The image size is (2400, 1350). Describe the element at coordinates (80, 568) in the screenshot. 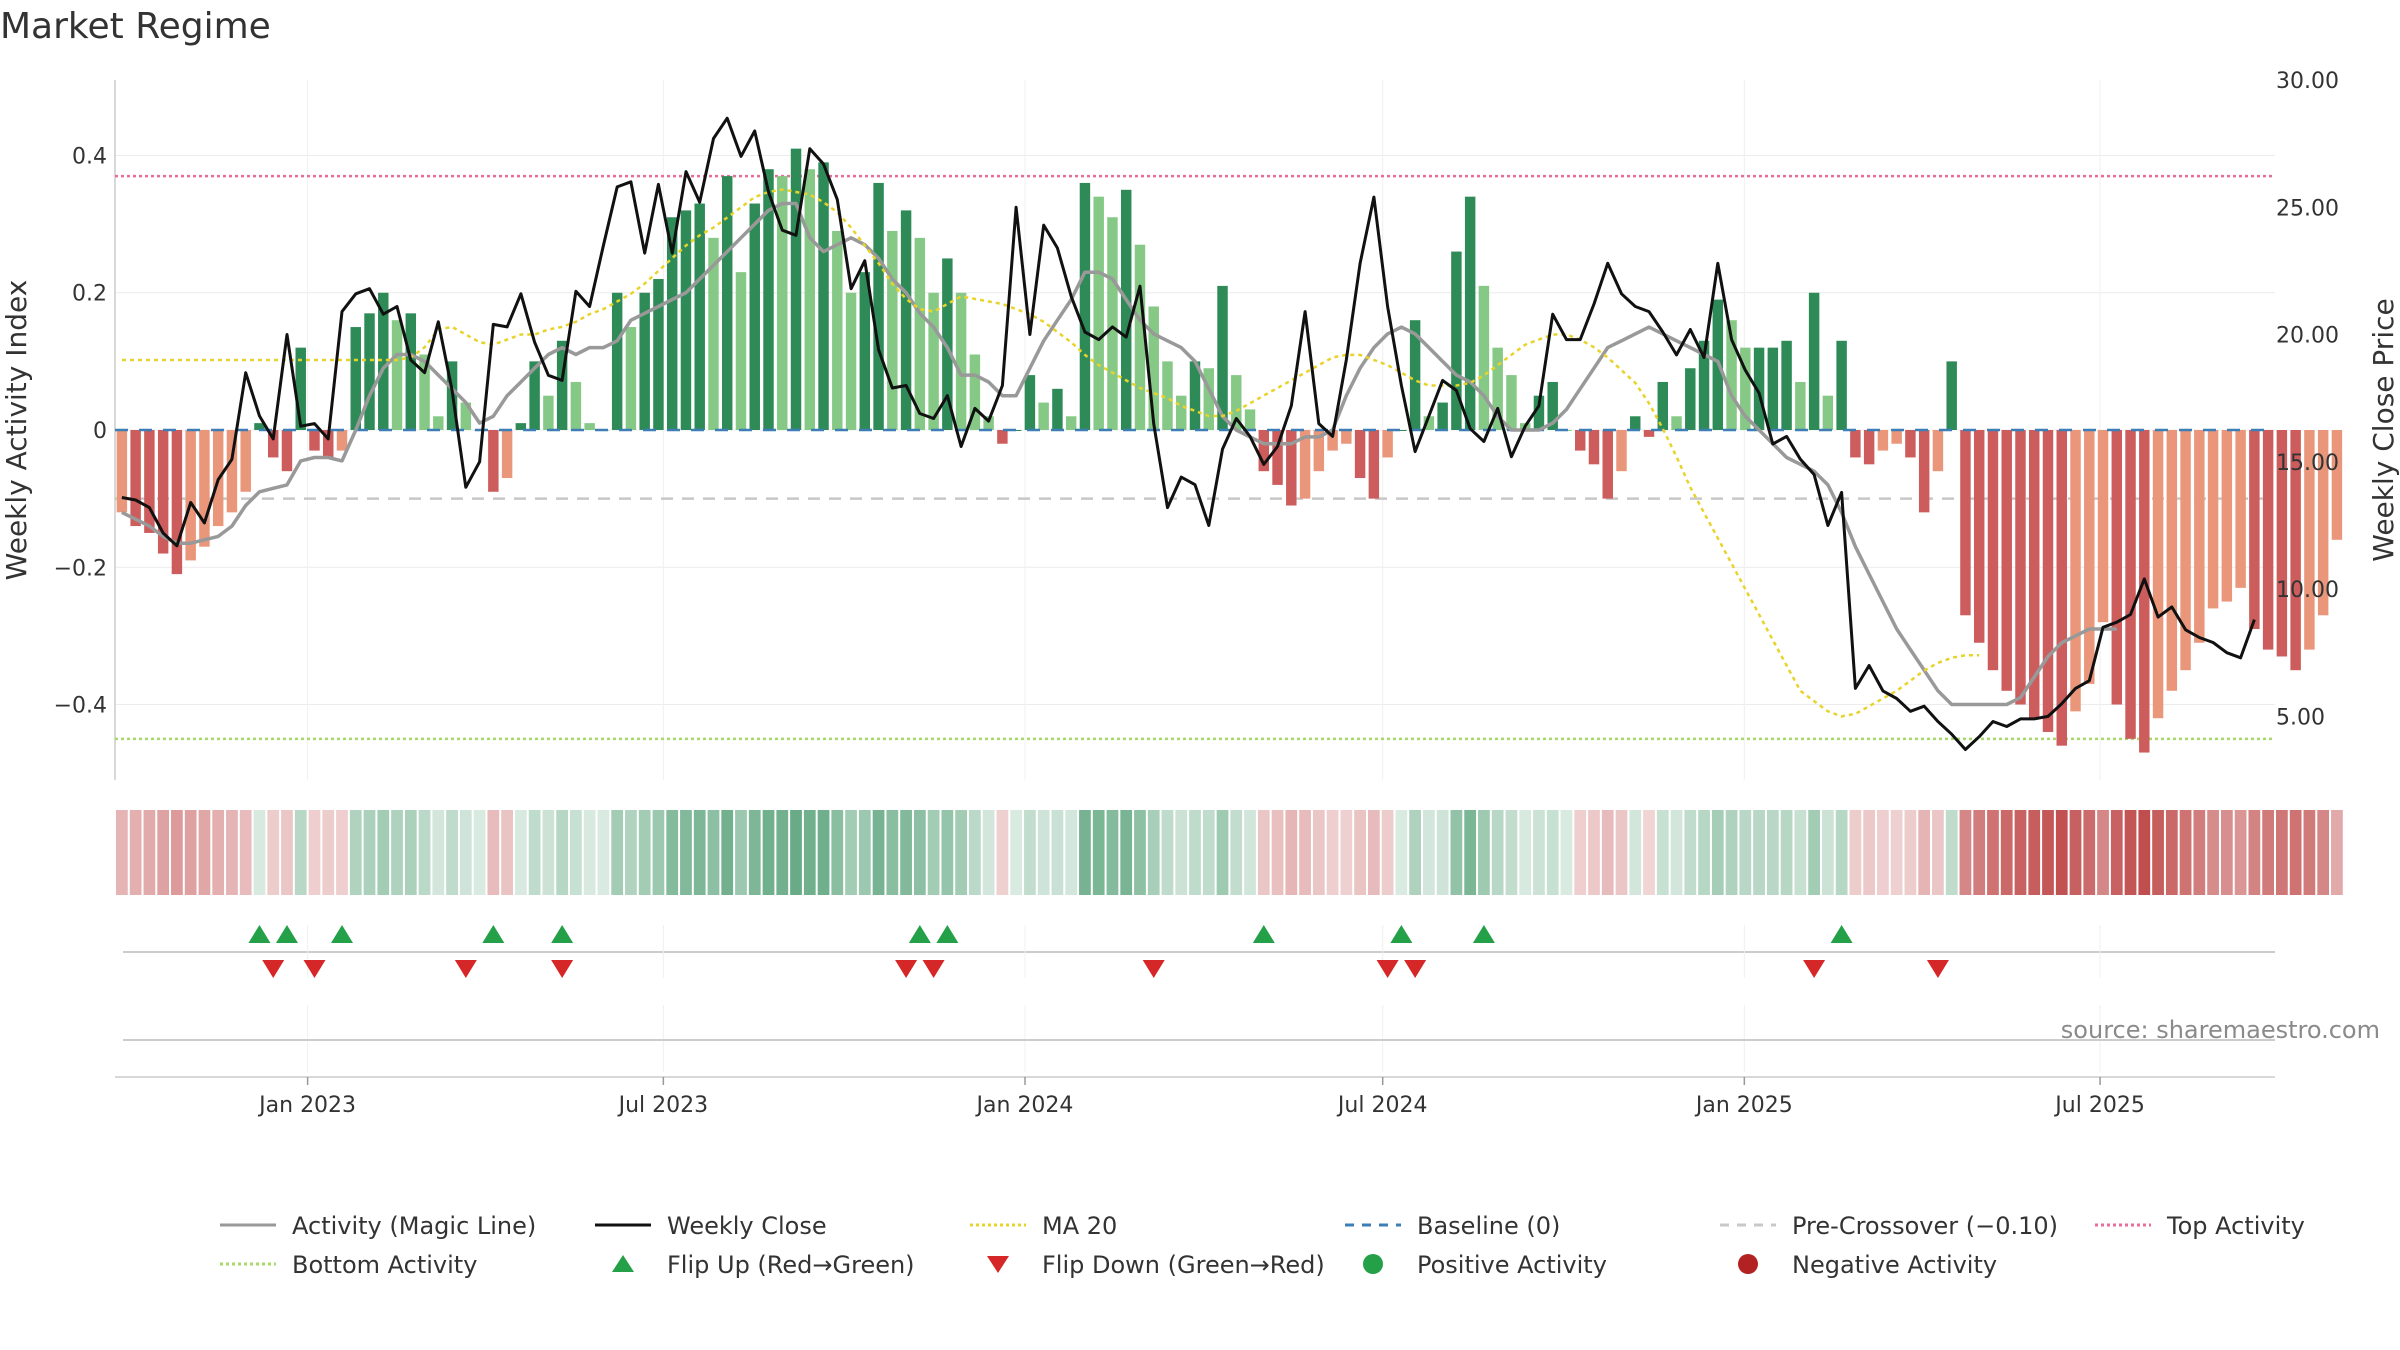

I see `y-tick-label: −0.2` at that location.